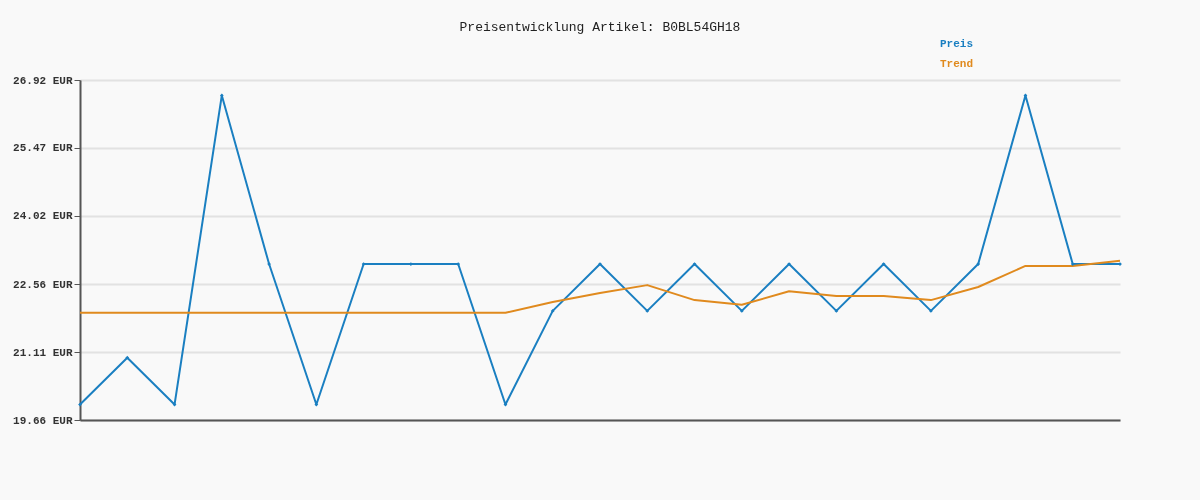  I want to click on y-tick-label: 25.47 EUR, so click(43, 148).